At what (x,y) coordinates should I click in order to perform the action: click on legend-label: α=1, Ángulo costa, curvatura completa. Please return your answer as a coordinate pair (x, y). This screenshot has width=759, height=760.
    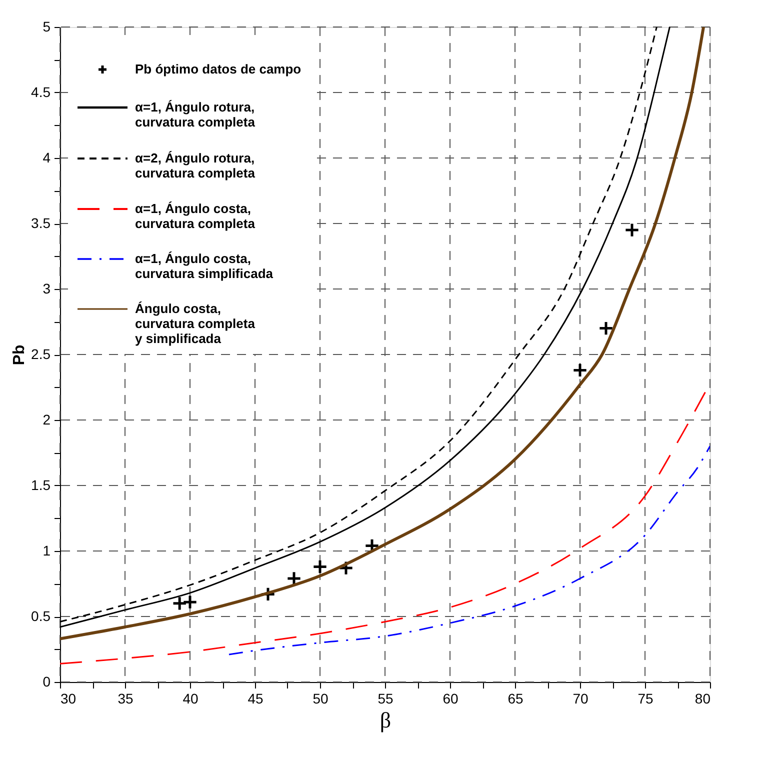
    Looking at the image, I should click on (195, 216).